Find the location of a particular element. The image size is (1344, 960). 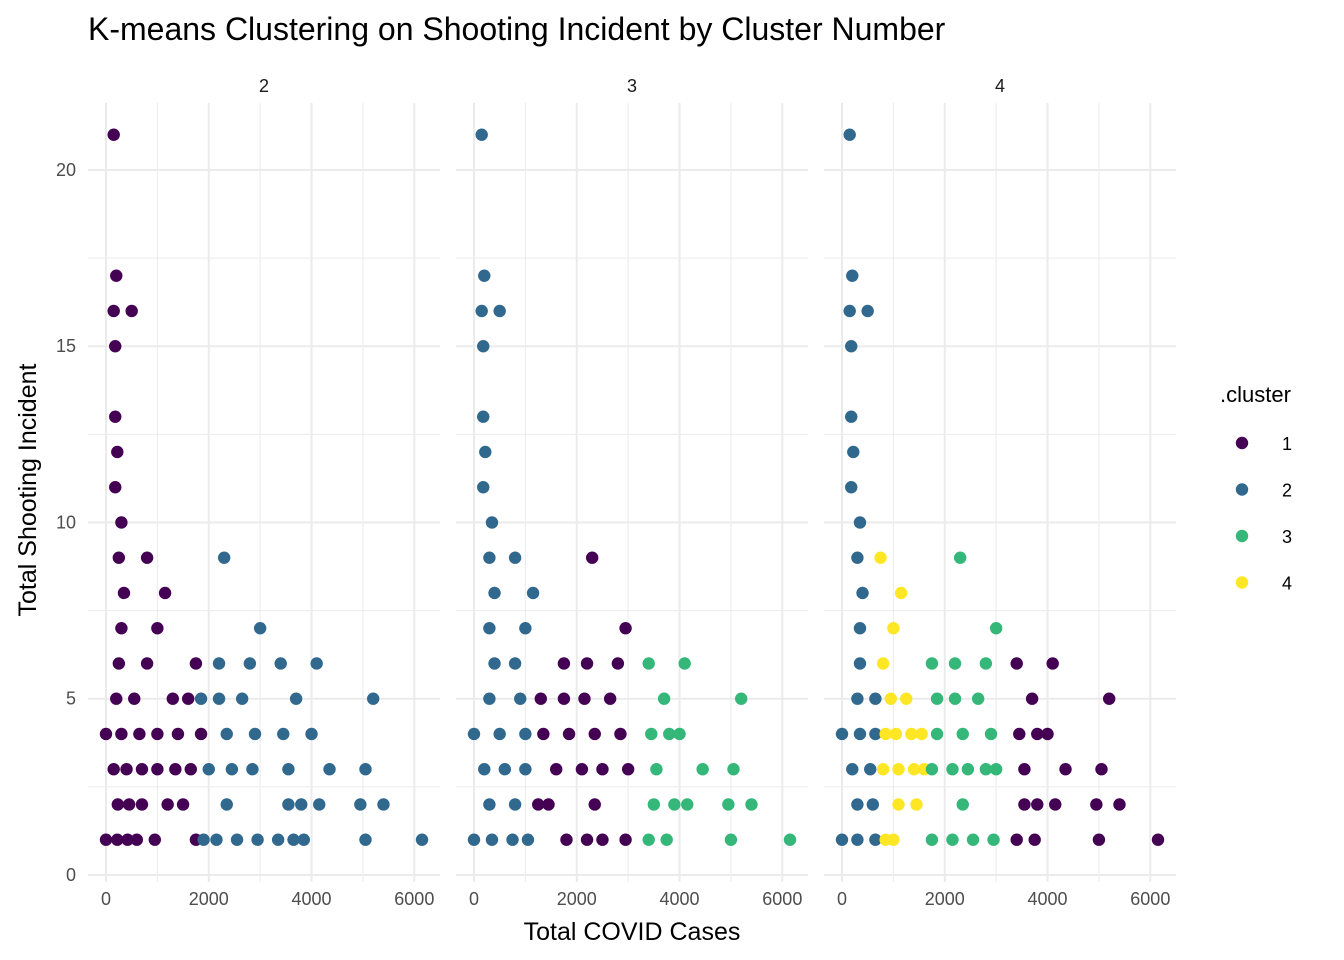

x-axis-title: Total COVID Cases is located at coordinates (632, 932).